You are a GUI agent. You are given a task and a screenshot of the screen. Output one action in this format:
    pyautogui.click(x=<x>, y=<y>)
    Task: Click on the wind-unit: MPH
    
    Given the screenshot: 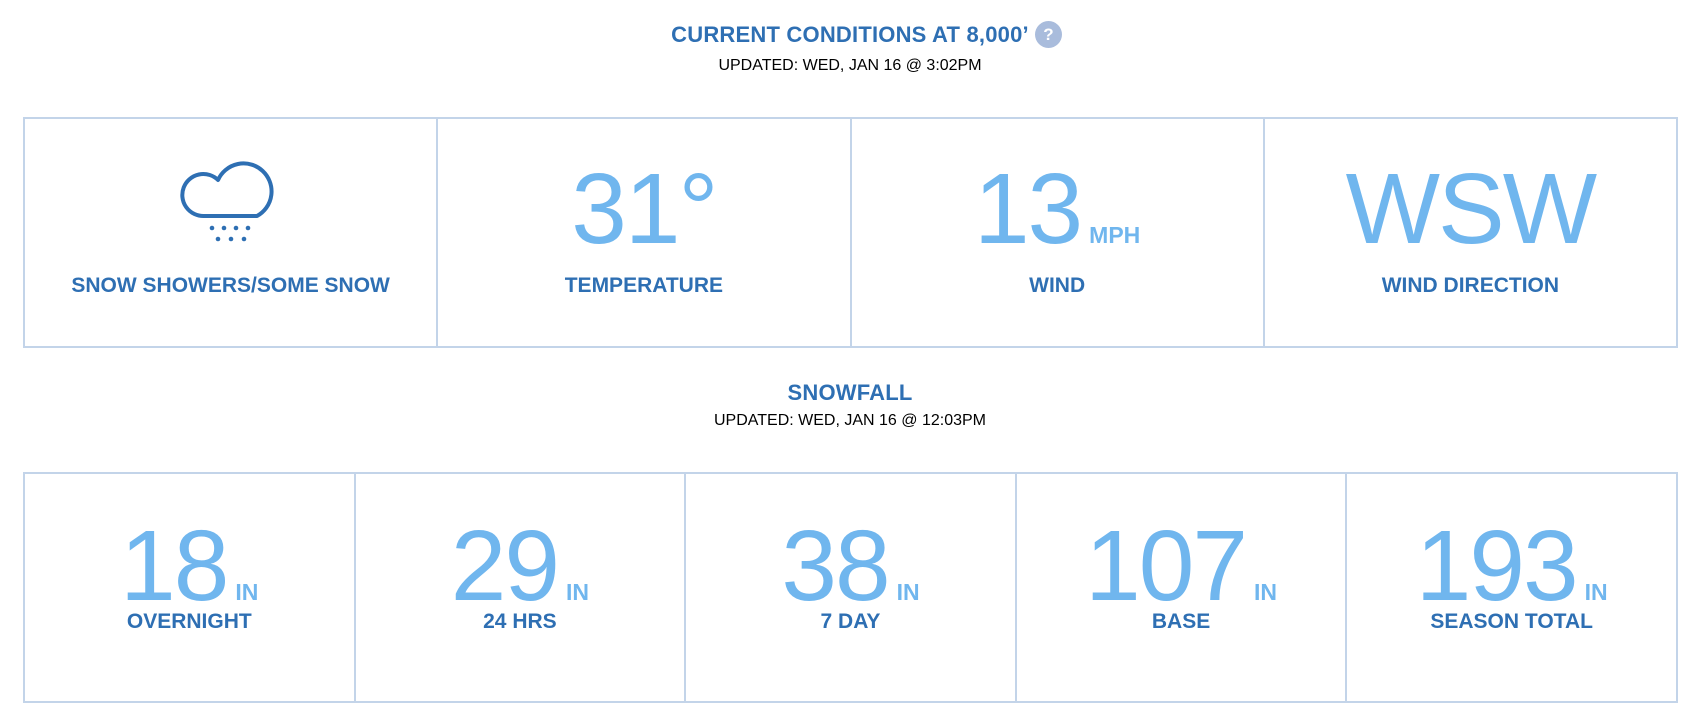 What is the action you would take?
    pyautogui.click(x=1115, y=235)
    